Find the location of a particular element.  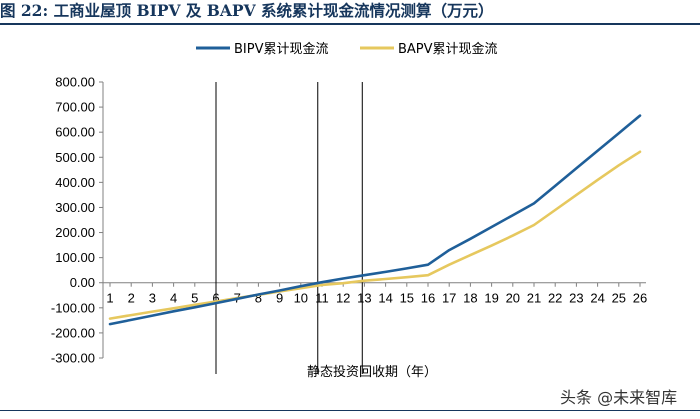

y-tick-label: 300.00 is located at coordinates (75, 207).